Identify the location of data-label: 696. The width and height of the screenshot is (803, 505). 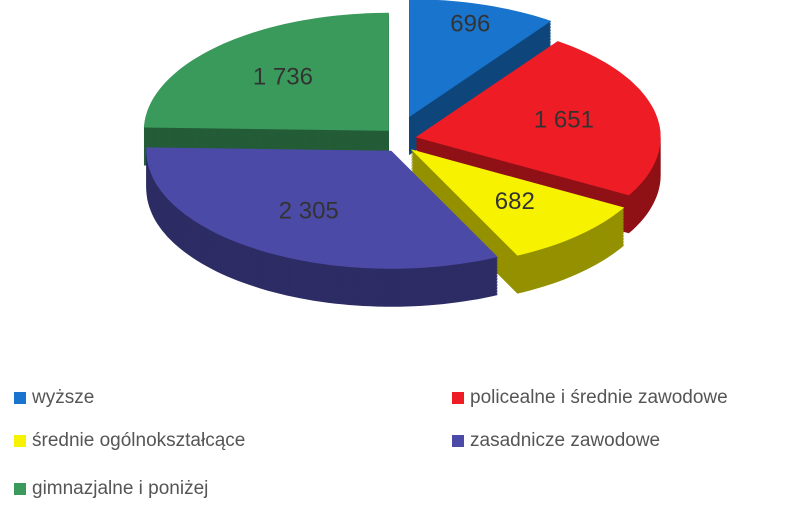
(470, 23).